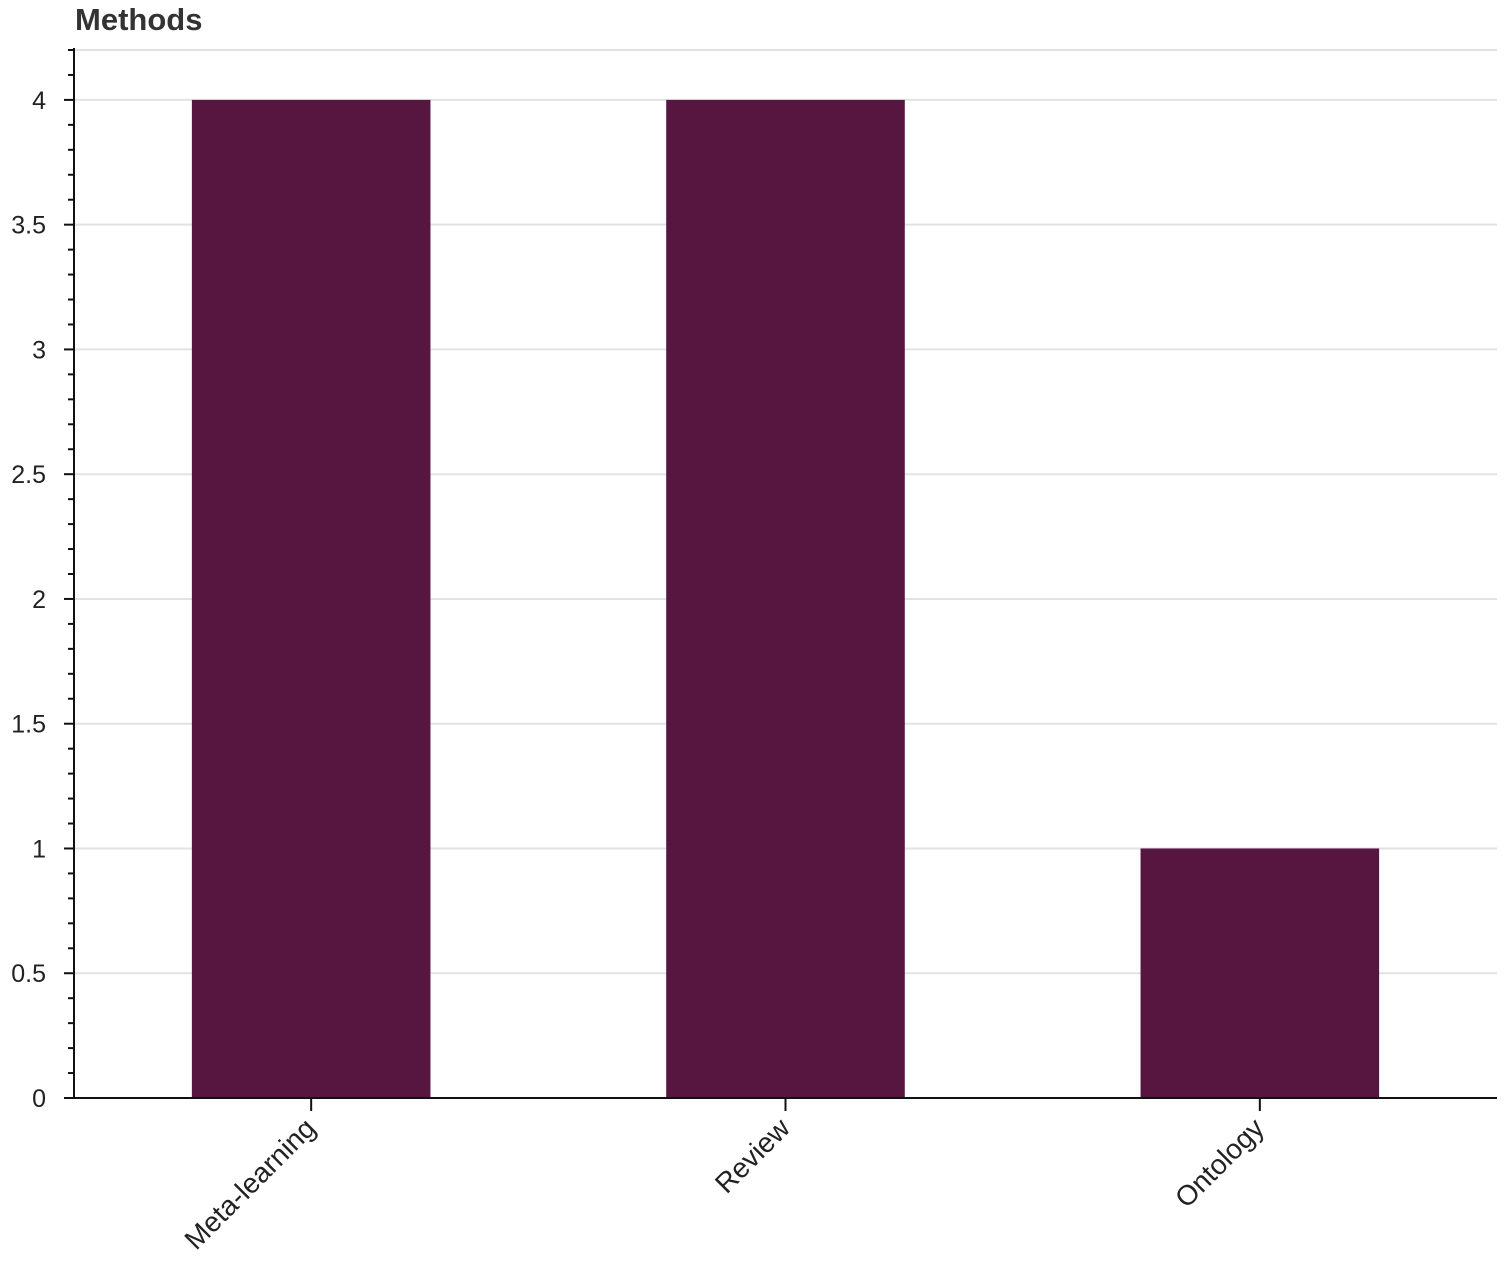 This screenshot has height=1279, width=1504. What do you see at coordinates (28, 475) in the screenshot?
I see `y-tick-label: 2.5` at bounding box center [28, 475].